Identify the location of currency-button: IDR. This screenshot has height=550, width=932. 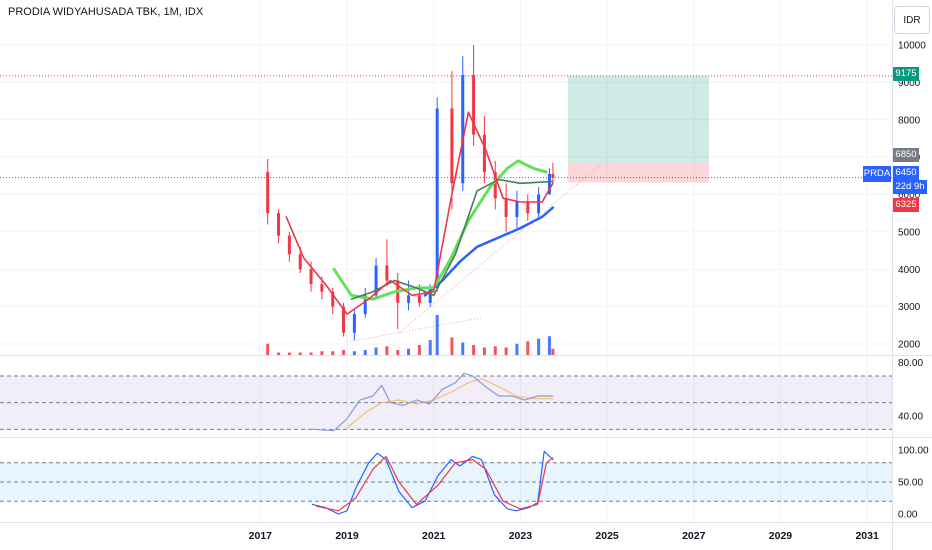
(912, 20).